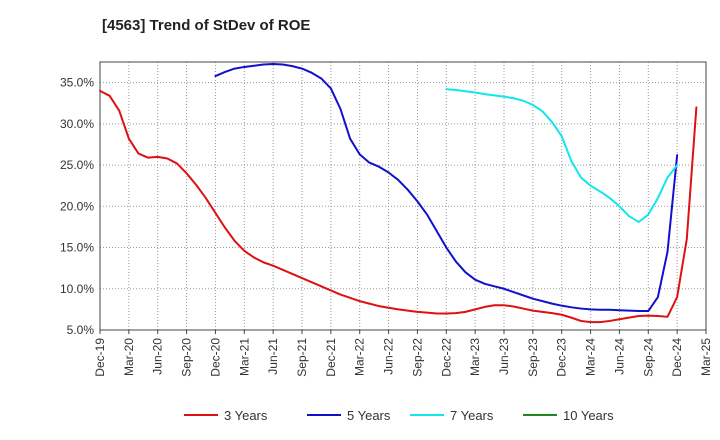  I want to click on x-tick-label: Dec-24, so click(677, 357).